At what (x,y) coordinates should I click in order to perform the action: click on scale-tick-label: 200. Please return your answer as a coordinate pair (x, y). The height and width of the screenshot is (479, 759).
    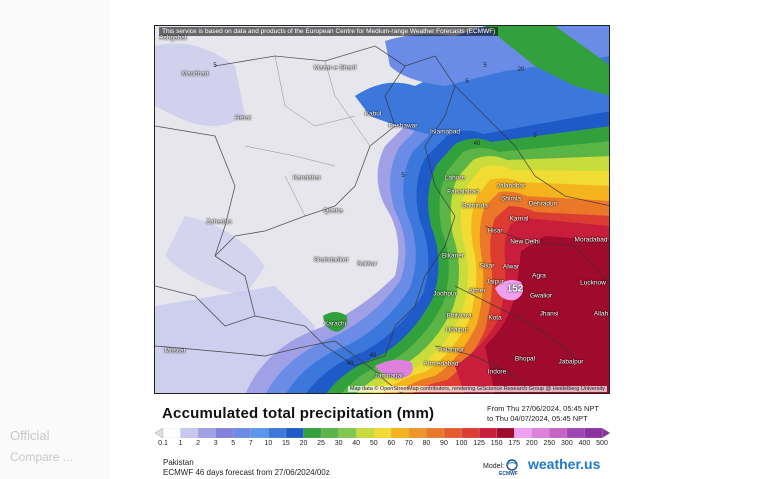
    Looking at the image, I should click on (531, 443).